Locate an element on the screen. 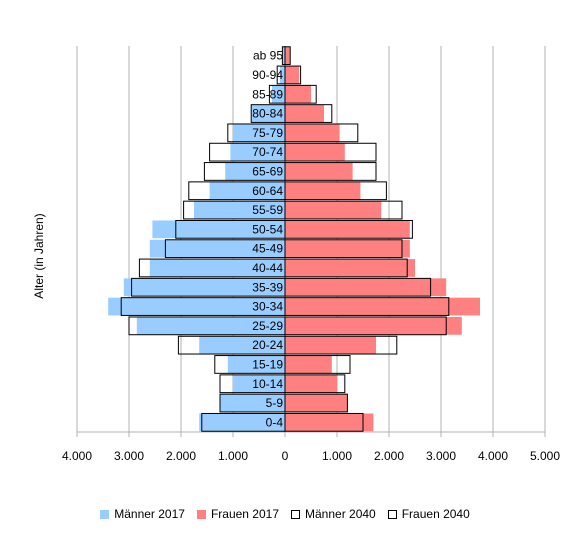 The image size is (570, 541). x-tick-label: 5.000 is located at coordinates (545, 456).